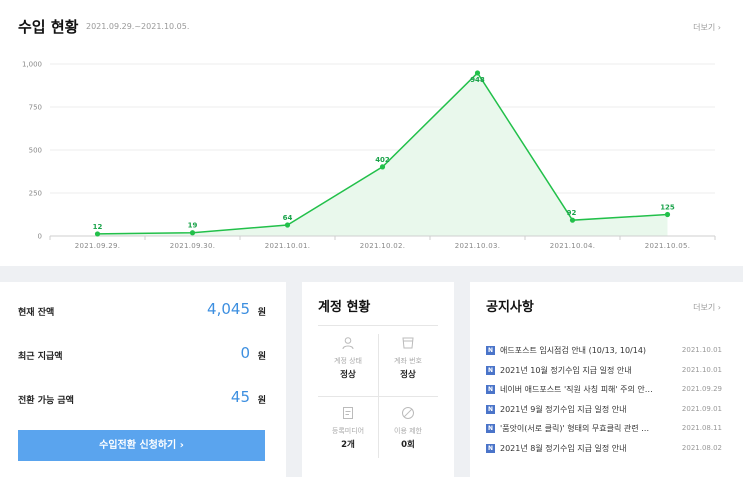  I want to click on current-balance-value: 4,045, so click(228, 309).